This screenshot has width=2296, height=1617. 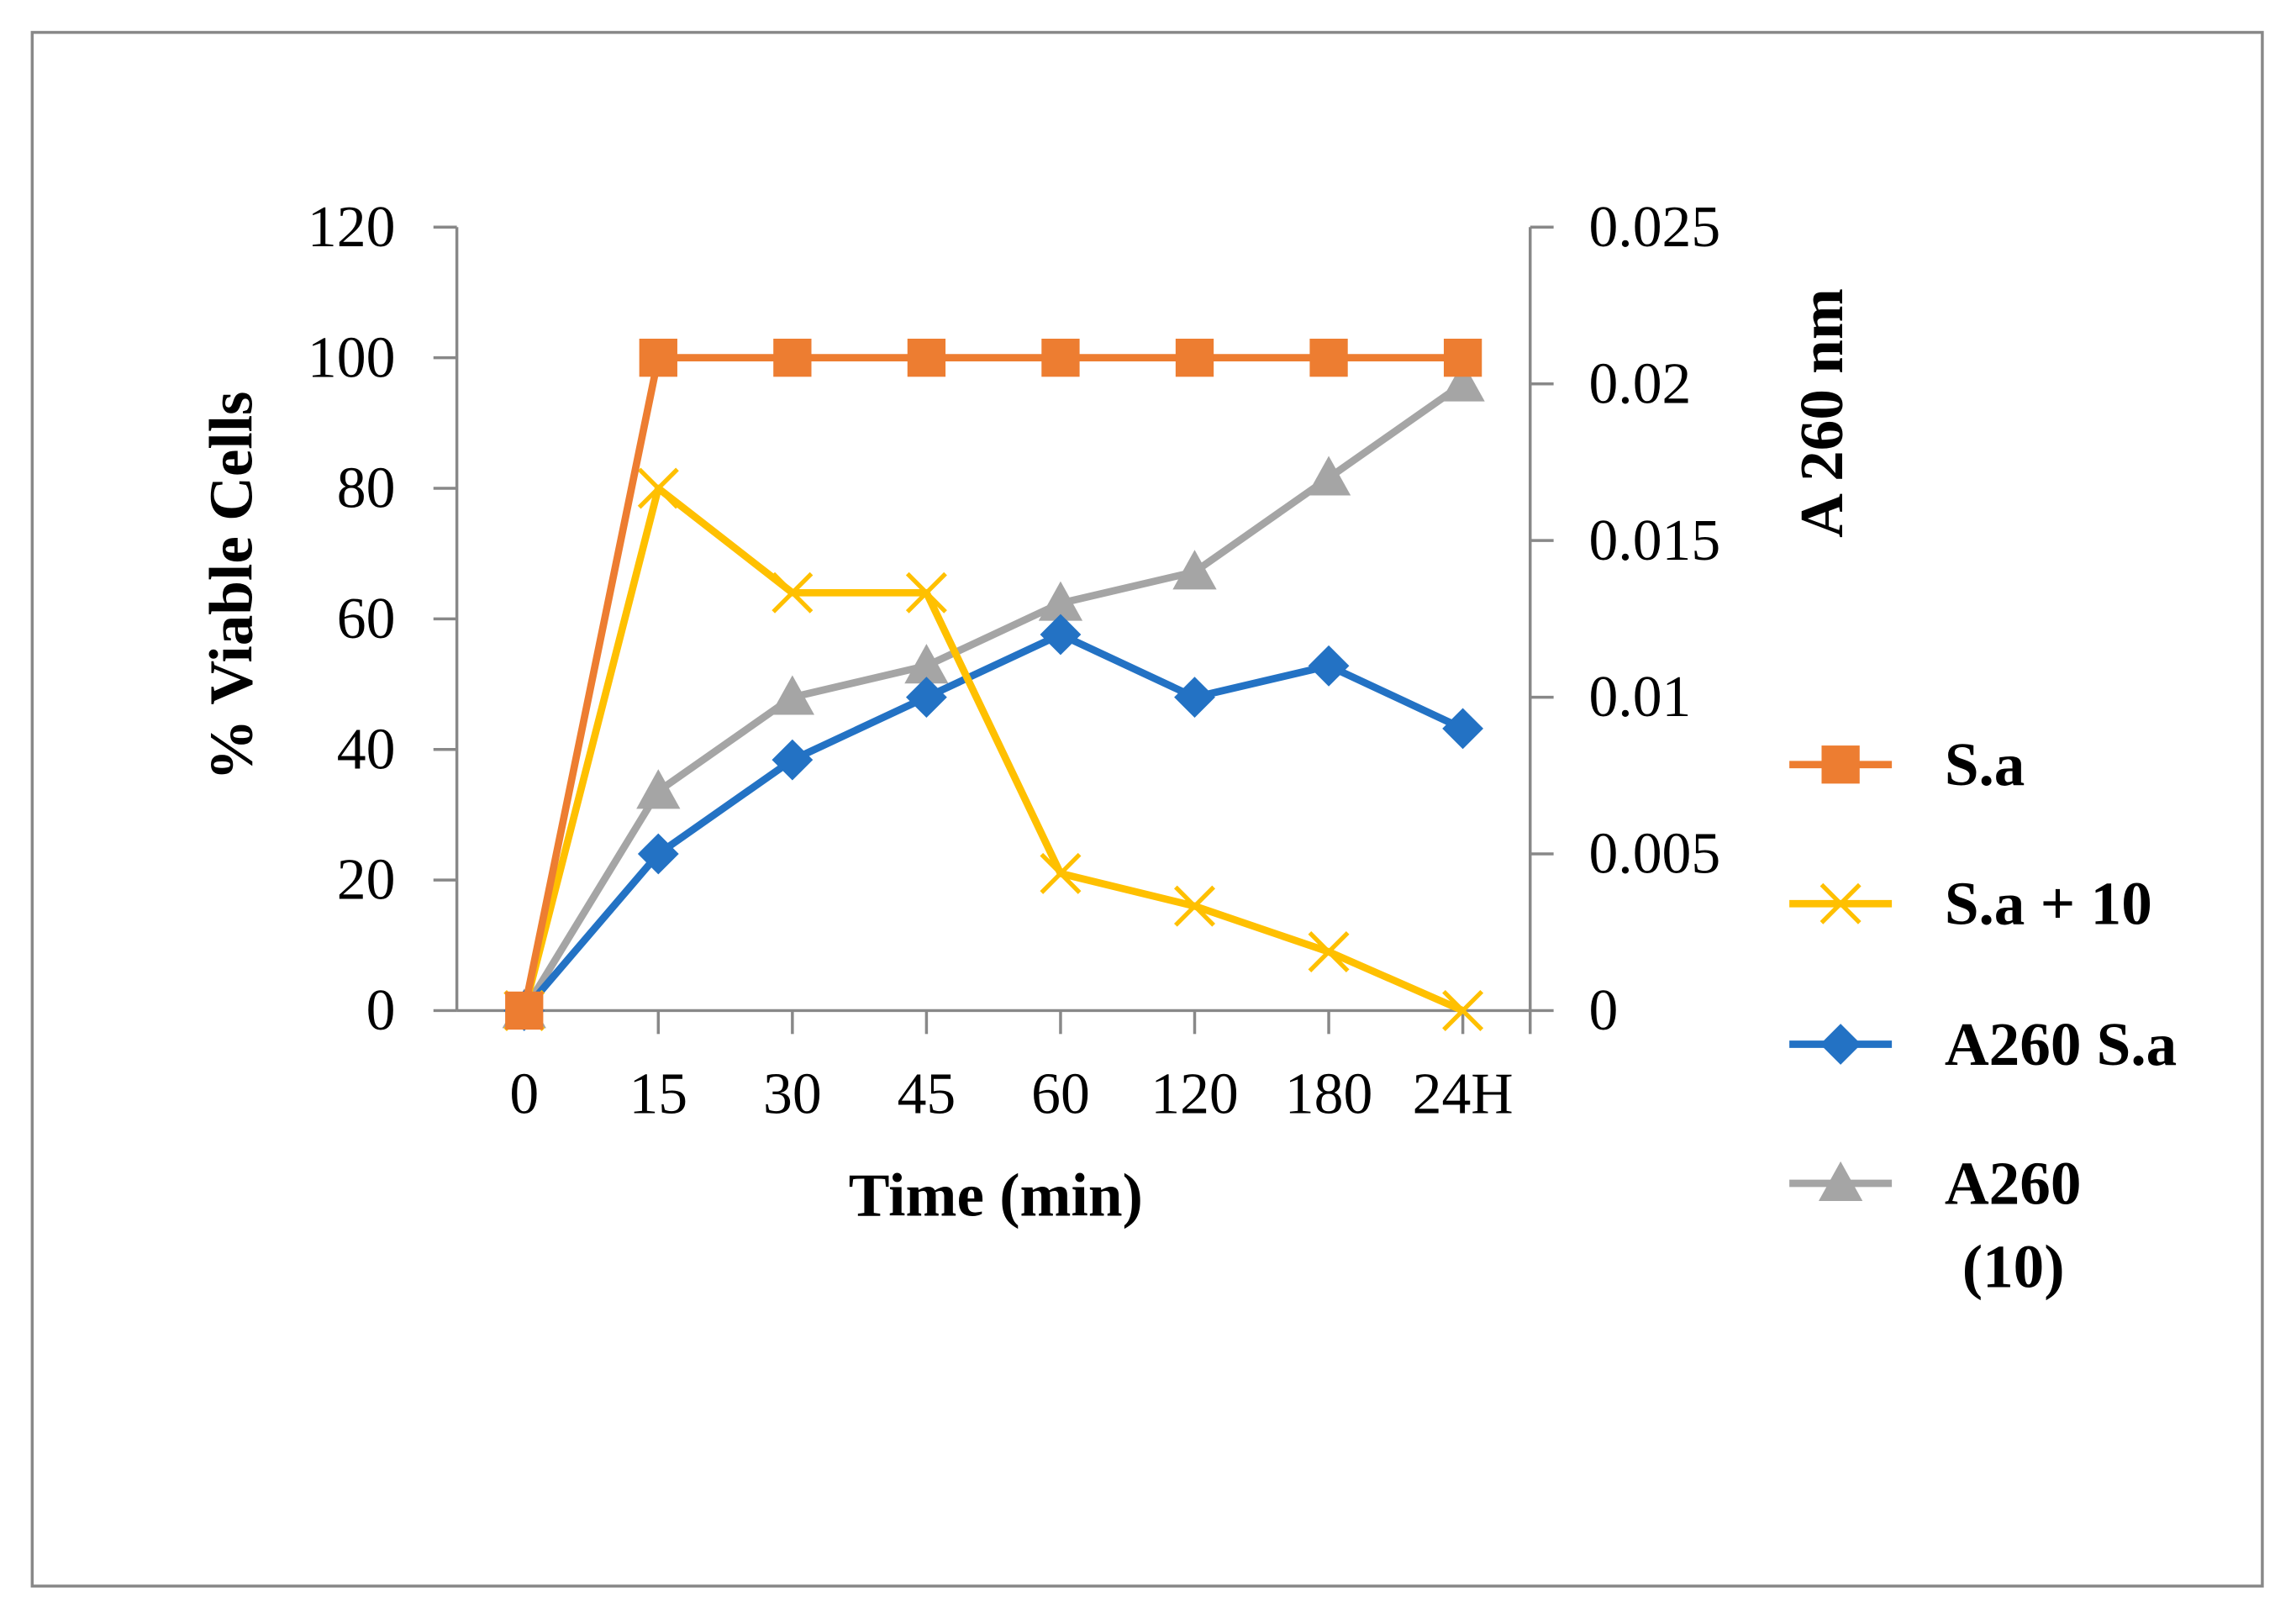 What do you see at coordinates (1464, 1093) in the screenshot?
I see `x-tick-label: 24H` at bounding box center [1464, 1093].